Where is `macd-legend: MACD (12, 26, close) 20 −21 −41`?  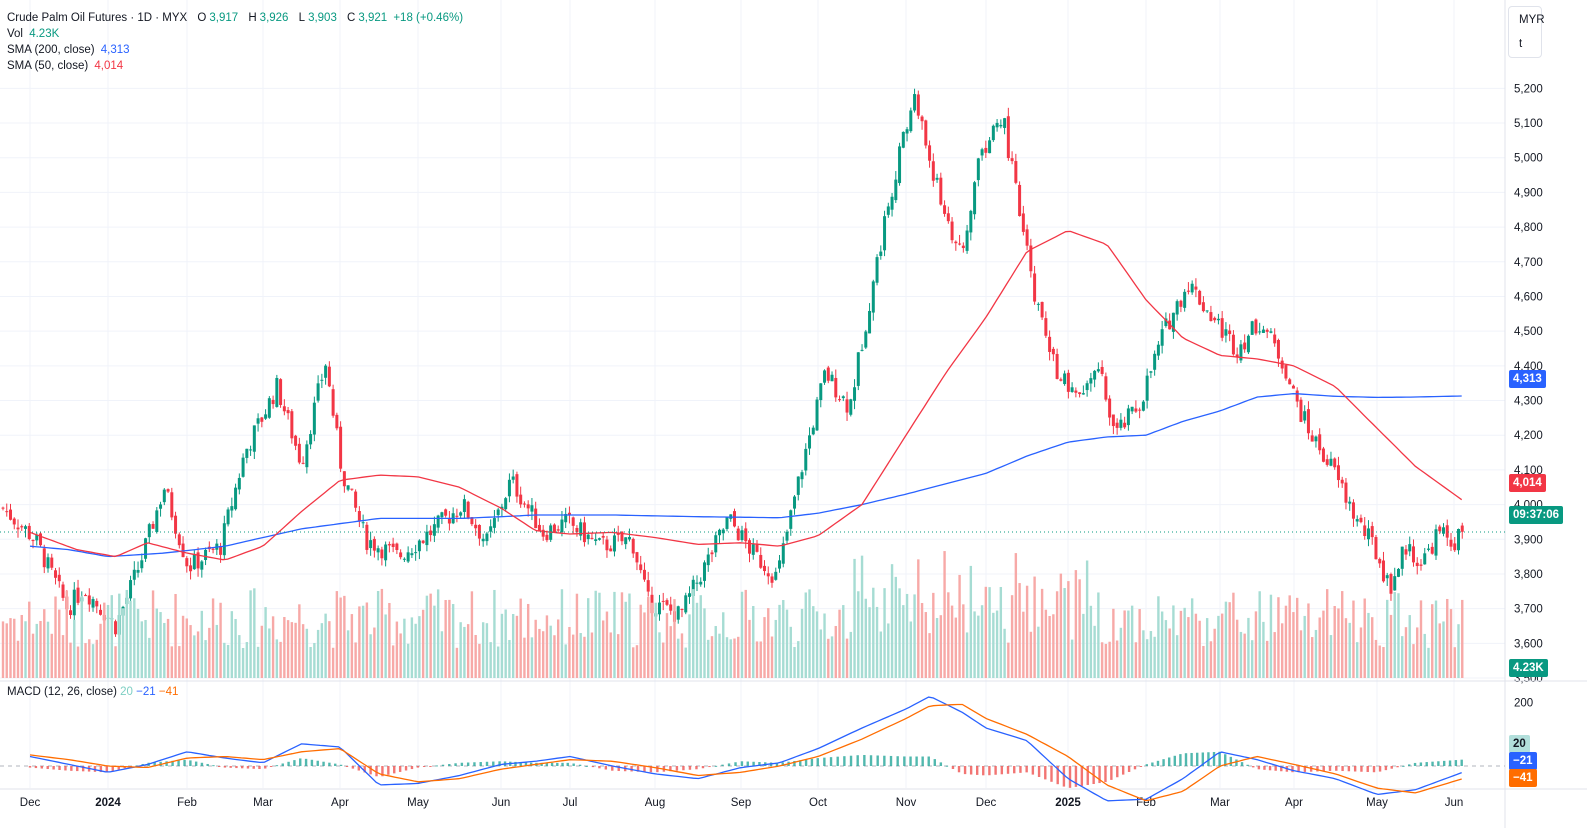 macd-legend: MACD (12, 26, close) 20 −21 −41 is located at coordinates (93, 692).